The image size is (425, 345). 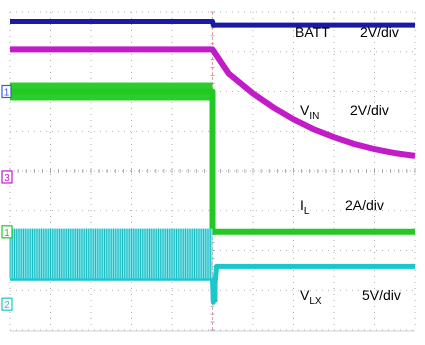 What do you see at coordinates (302, 205) in the screenshot?
I see `il-label-main: I` at bounding box center [302, 205].